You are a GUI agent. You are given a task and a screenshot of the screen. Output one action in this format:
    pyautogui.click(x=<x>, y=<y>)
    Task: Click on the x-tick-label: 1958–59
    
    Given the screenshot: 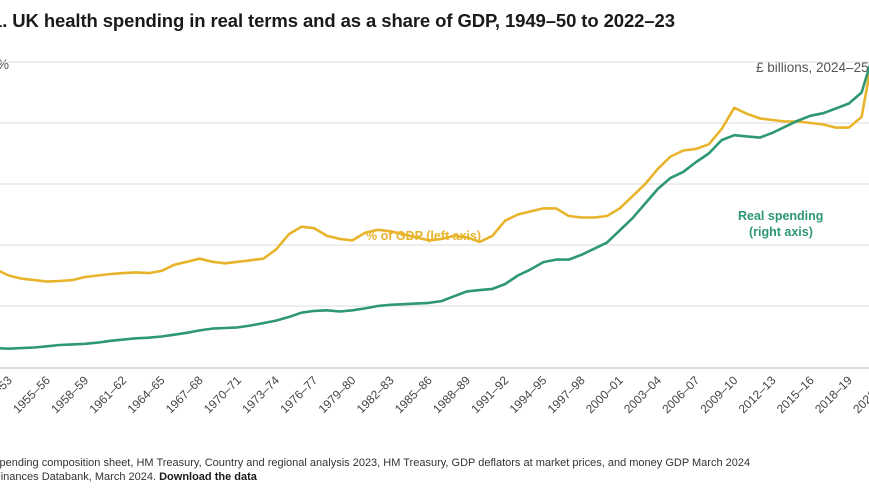 What is the action you would take?
    pyautogui.click(x=69, y=394)
    